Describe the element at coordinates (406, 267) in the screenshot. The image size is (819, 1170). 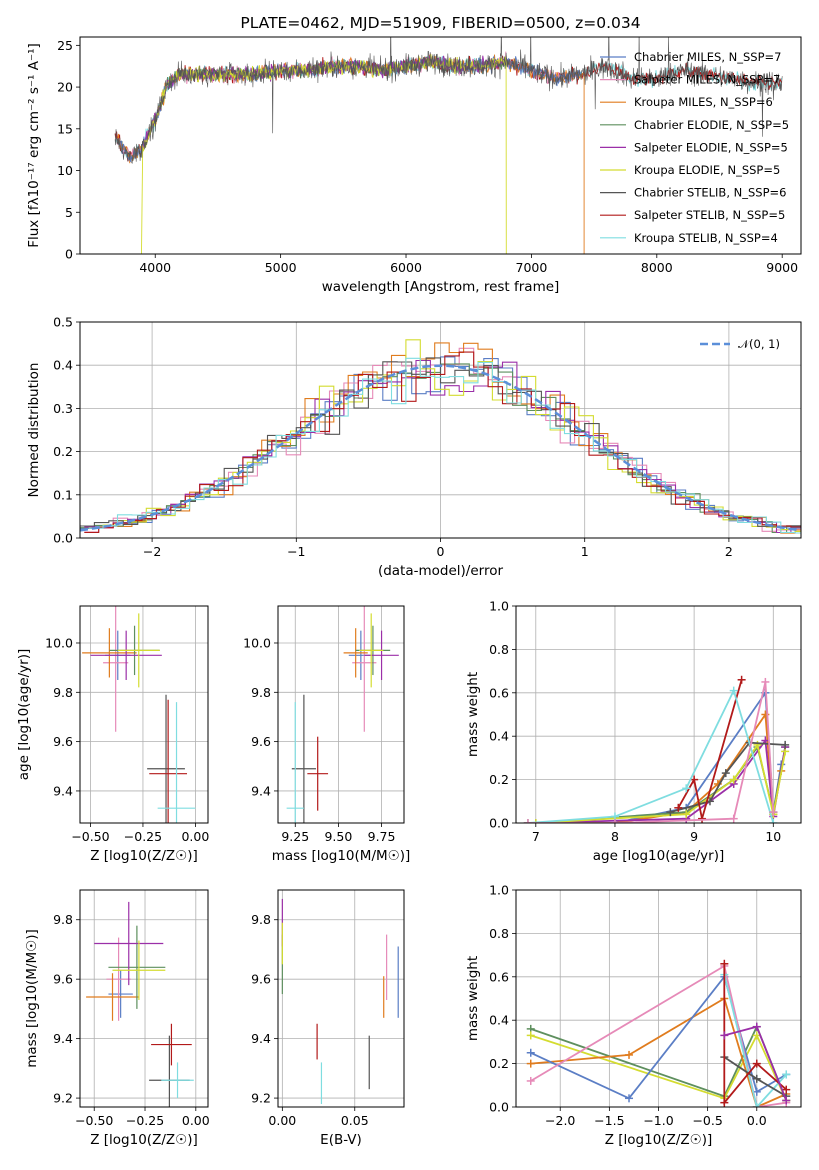
I see `x-tick-label: 6000` at that location.